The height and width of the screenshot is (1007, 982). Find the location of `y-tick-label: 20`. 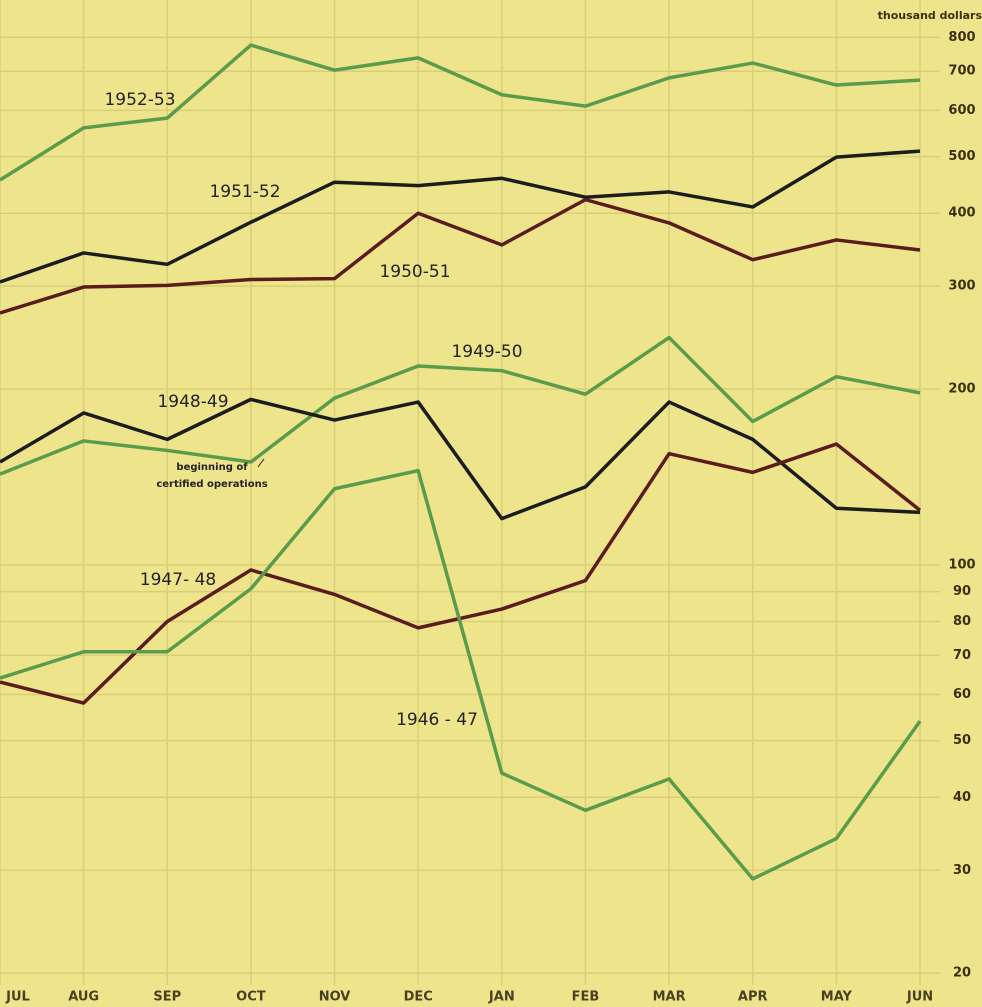

y-tick-label: 20 is located at coordinates (962, 973).